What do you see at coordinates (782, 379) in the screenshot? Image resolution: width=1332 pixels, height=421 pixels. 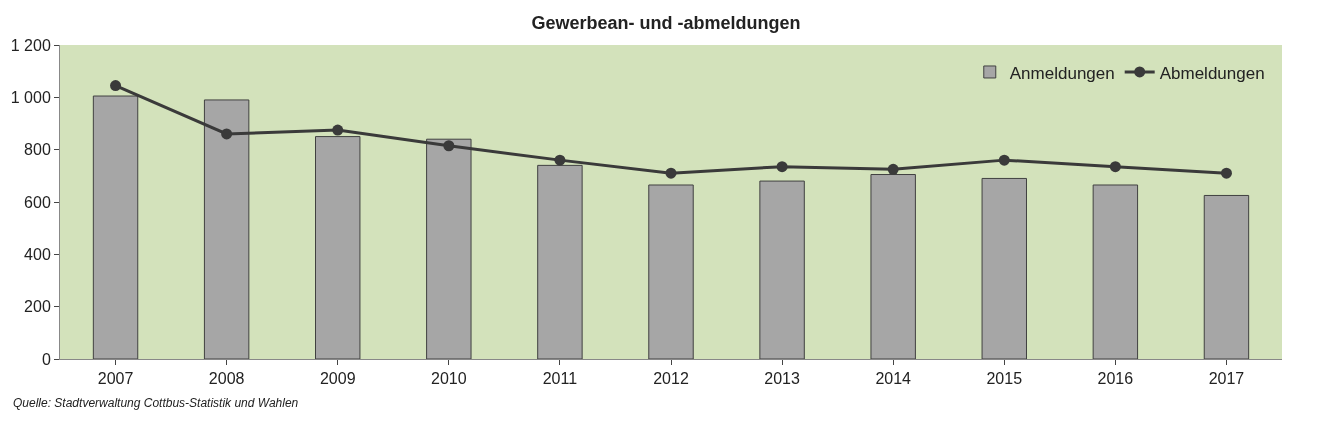 I see `x-tick-label: 2013` at bounding box center [782, 379].